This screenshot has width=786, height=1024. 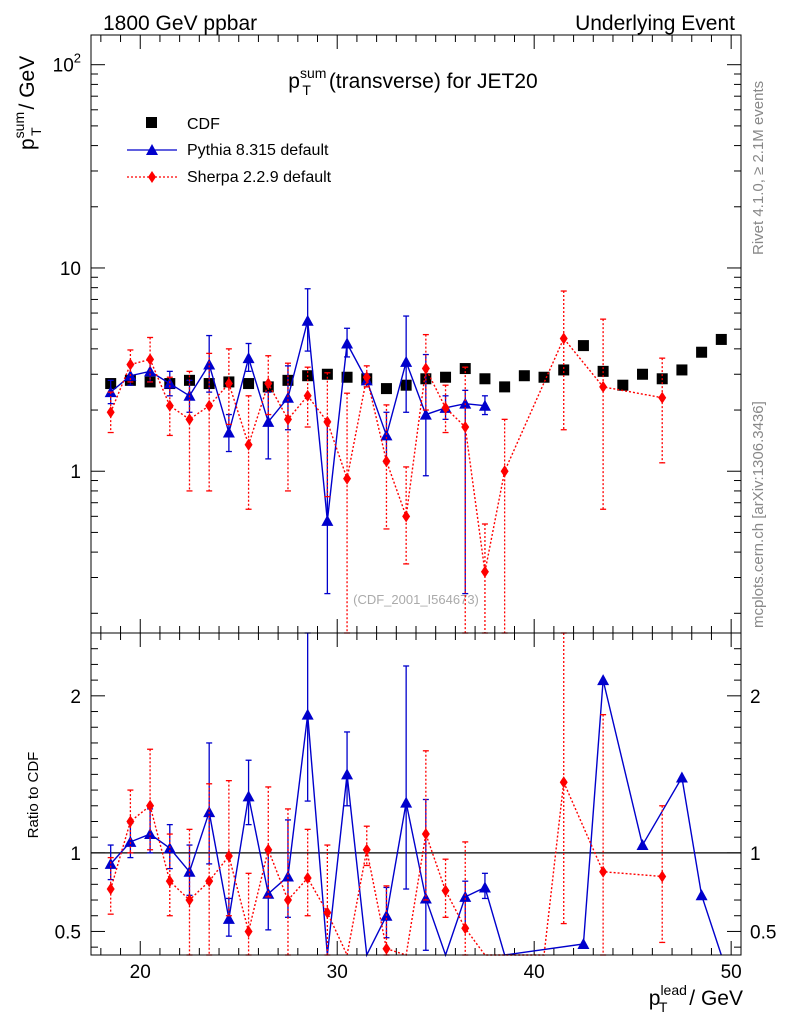 What do you see at coordinates (534, 972) in the screenshot?
I see `x-tick-label: 40` at bounding box center [534, 972].